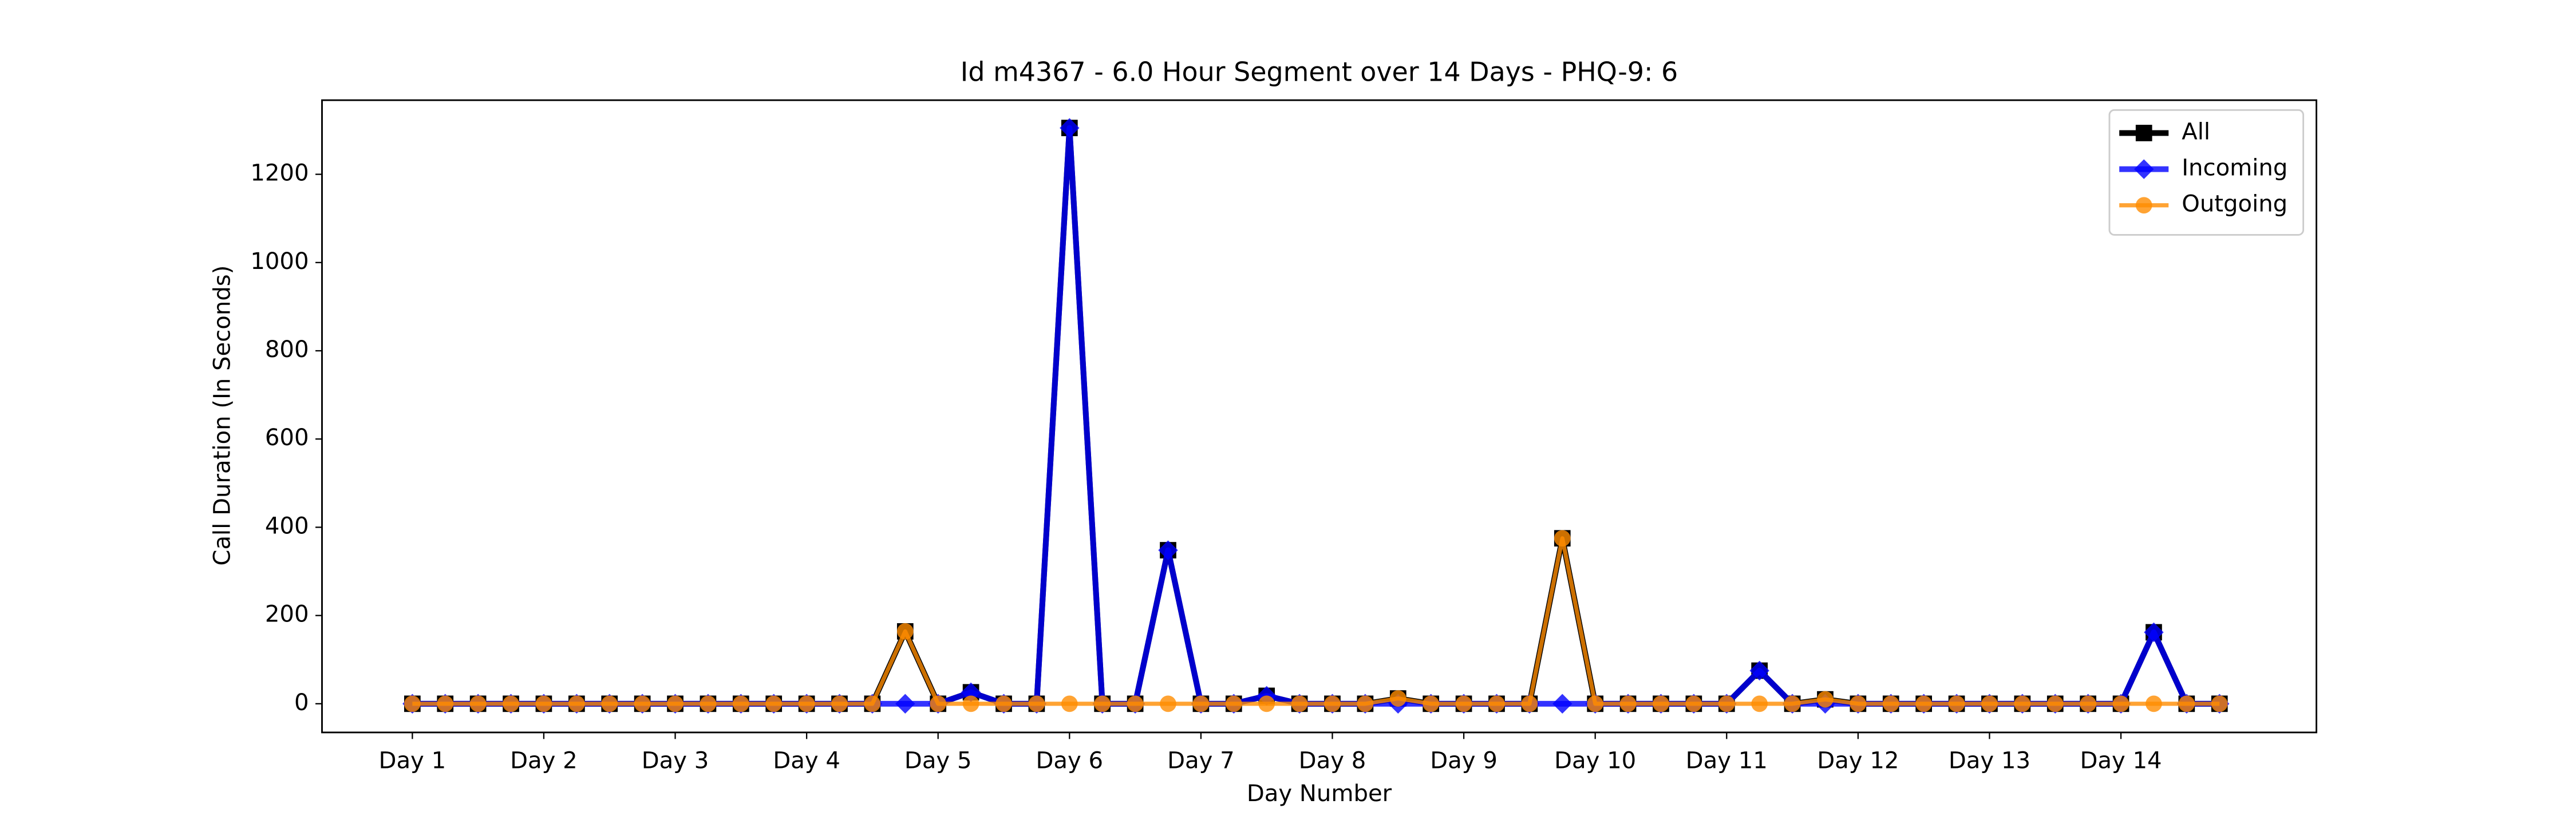 The image size is (2576, 824). I want to click on x-tick-label: Day 11, so click(1727, 761).